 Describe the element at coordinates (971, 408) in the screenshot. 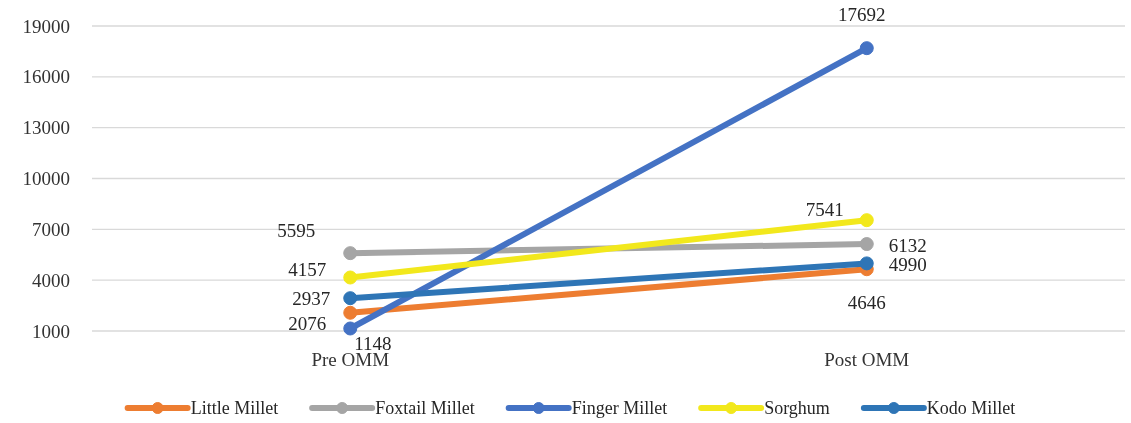

I see `legend-label: Kodo Millet` at that location.